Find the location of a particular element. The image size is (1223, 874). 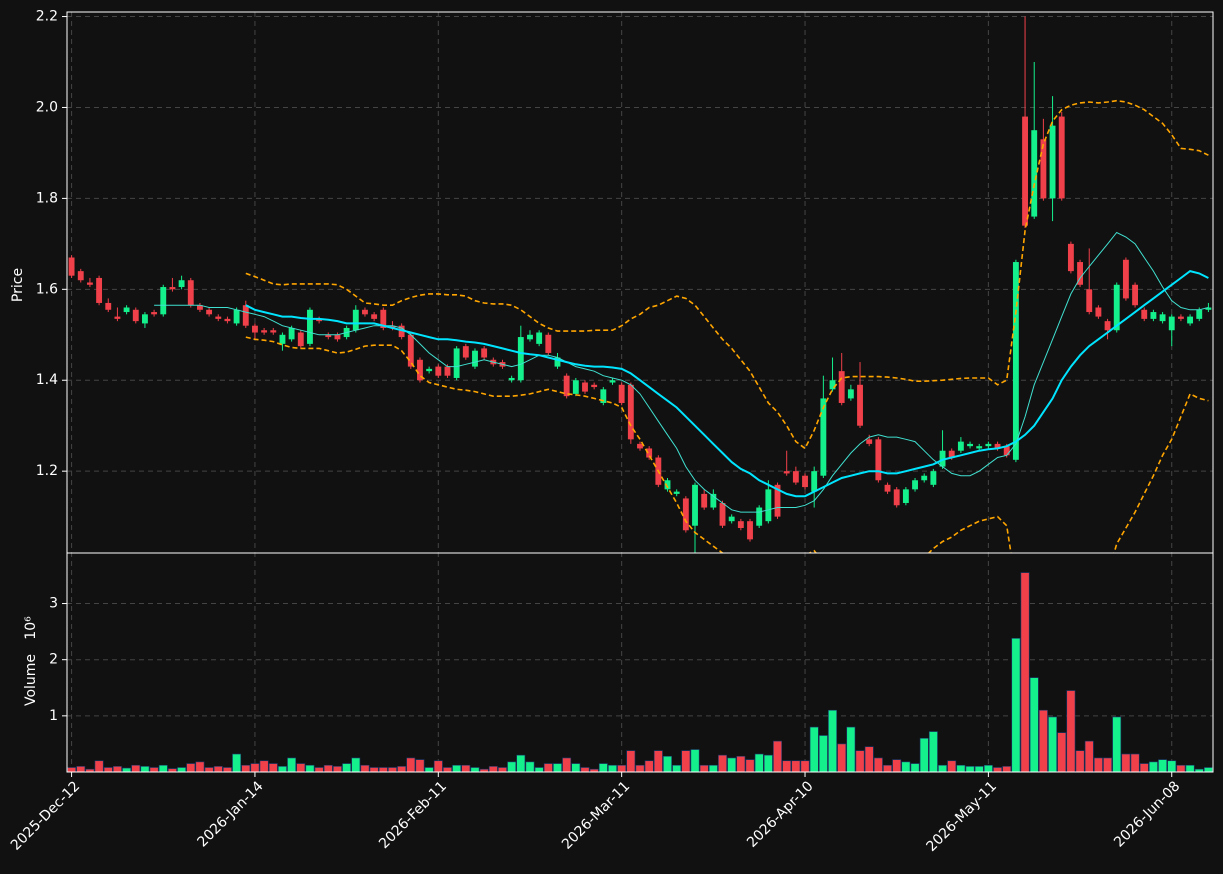

y-tick-label: 1.2 is located at coordinates (47, 471).